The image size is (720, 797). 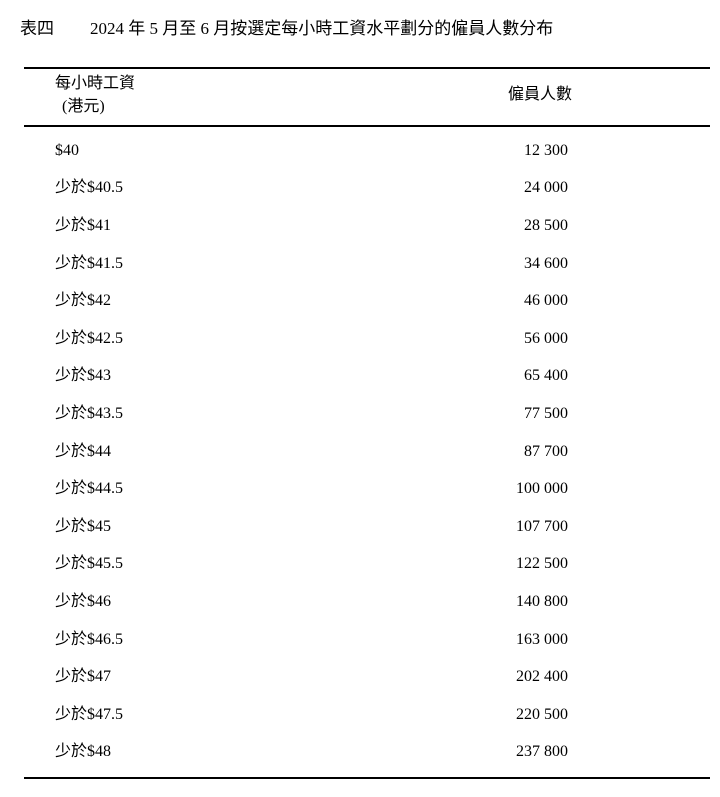 What do you see at coordinates (367, 264) in the screenshot?
I see `table-row: 少於$41.5 34 600` at bounding box center [367, 264].